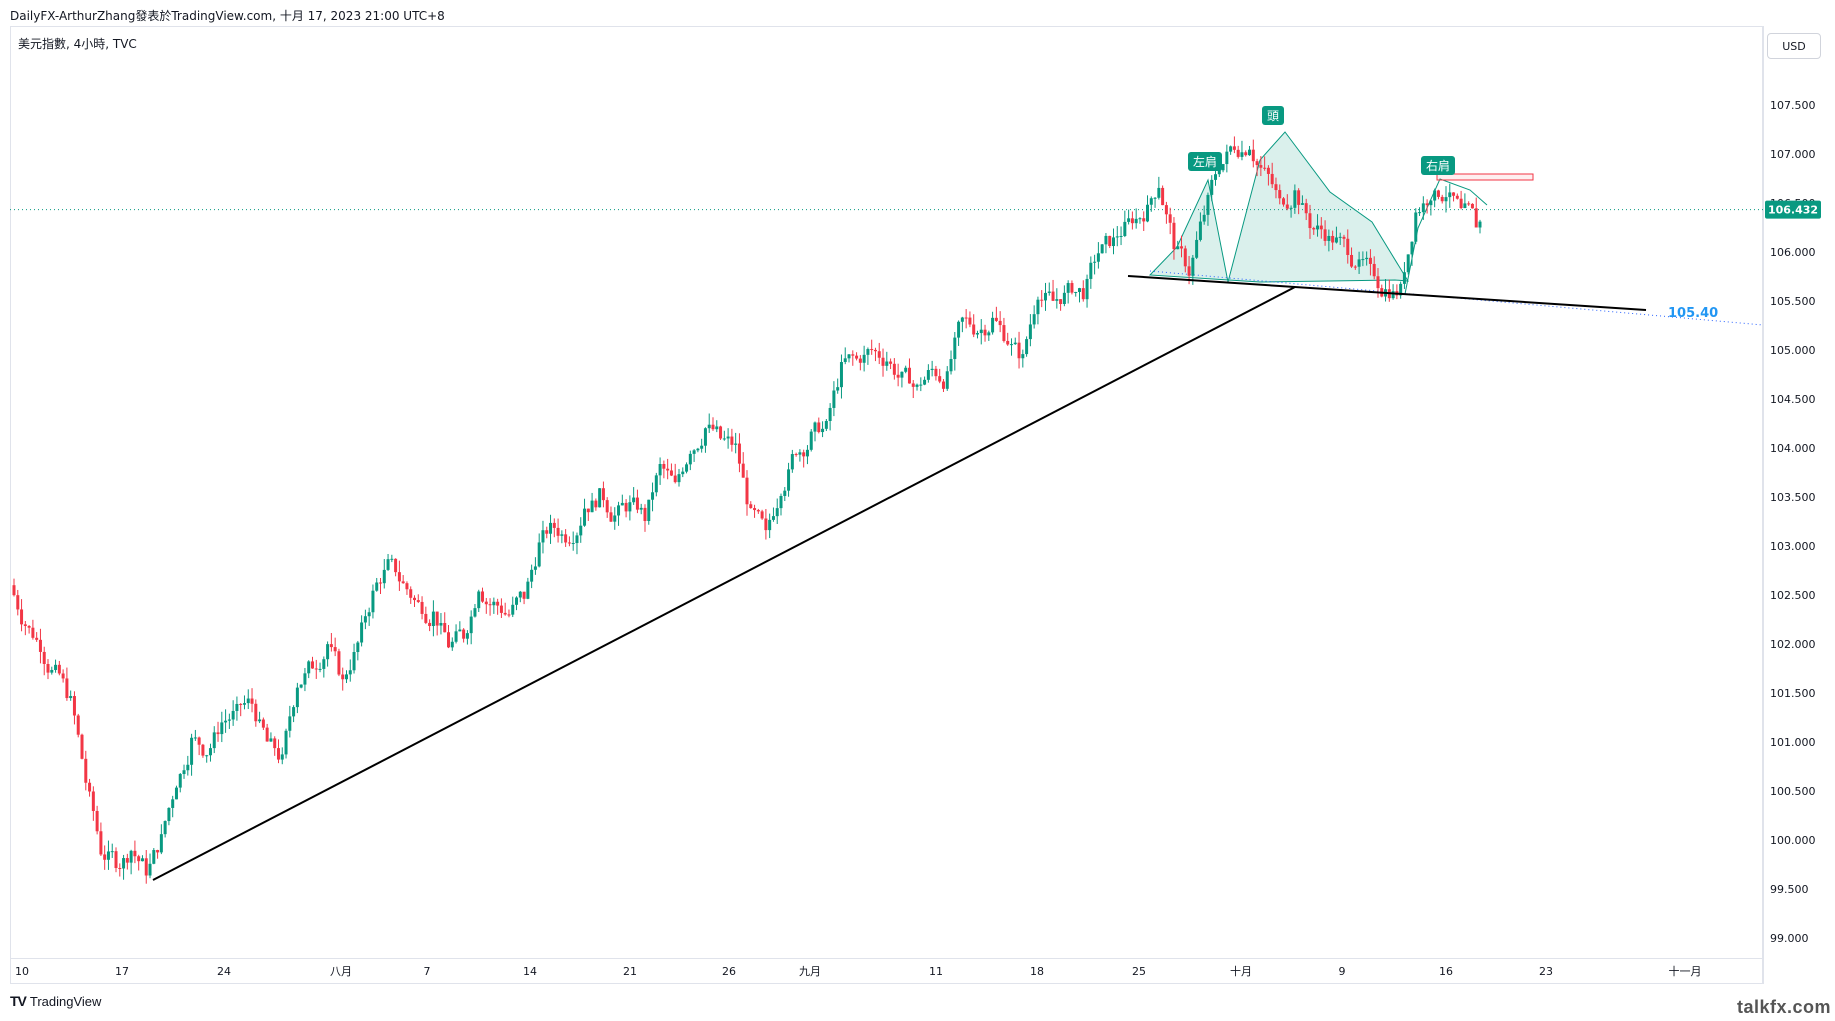  I want to click on symbol-legend: 美元指數, 4小時, TVC, so click(77, 44).